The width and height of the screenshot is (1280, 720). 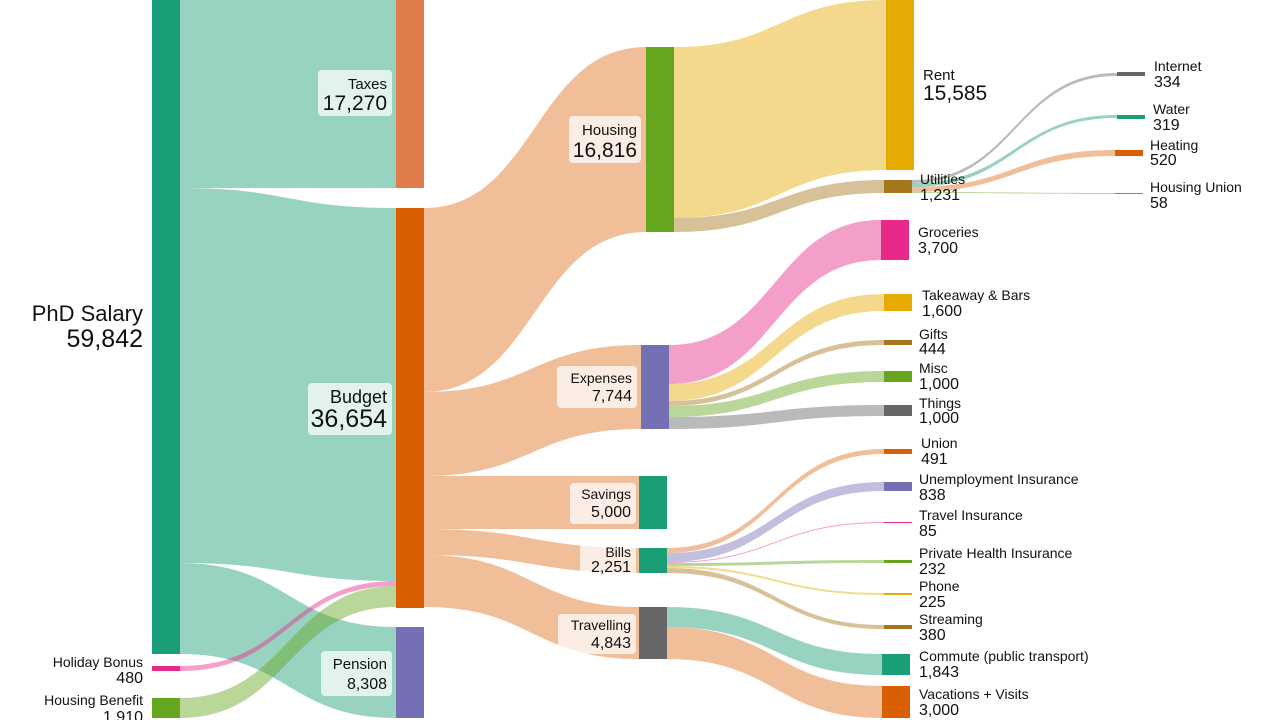 What do you see at coordinates (123, 714) in the screenshot?
I see `housing-benefit-value: 1,910` at bounding box center [123, 714].